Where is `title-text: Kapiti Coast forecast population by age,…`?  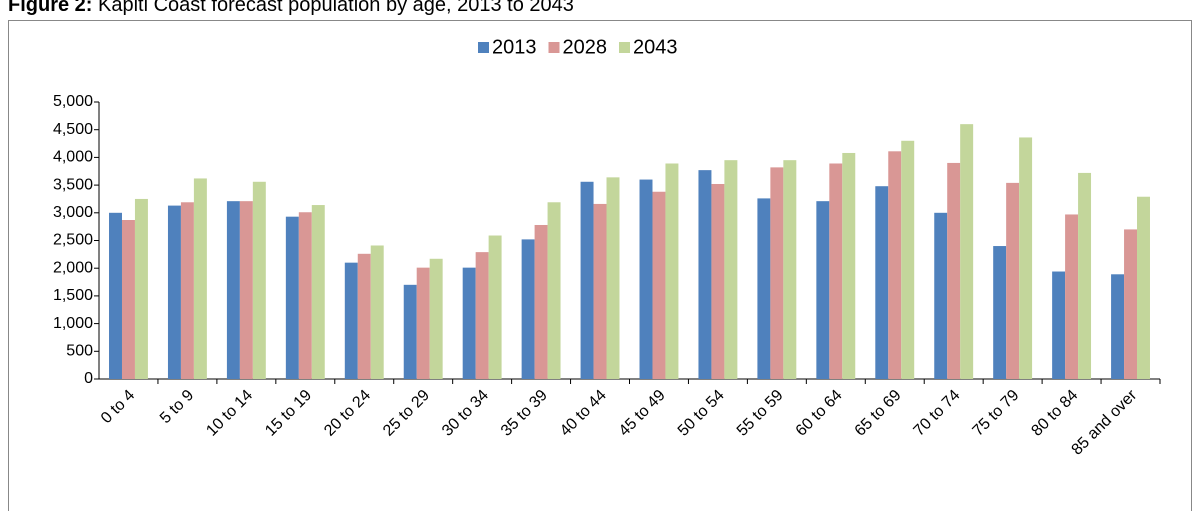
title-text: Kapiti Coast forecast population by age,… is located at coordinates (336, 8).